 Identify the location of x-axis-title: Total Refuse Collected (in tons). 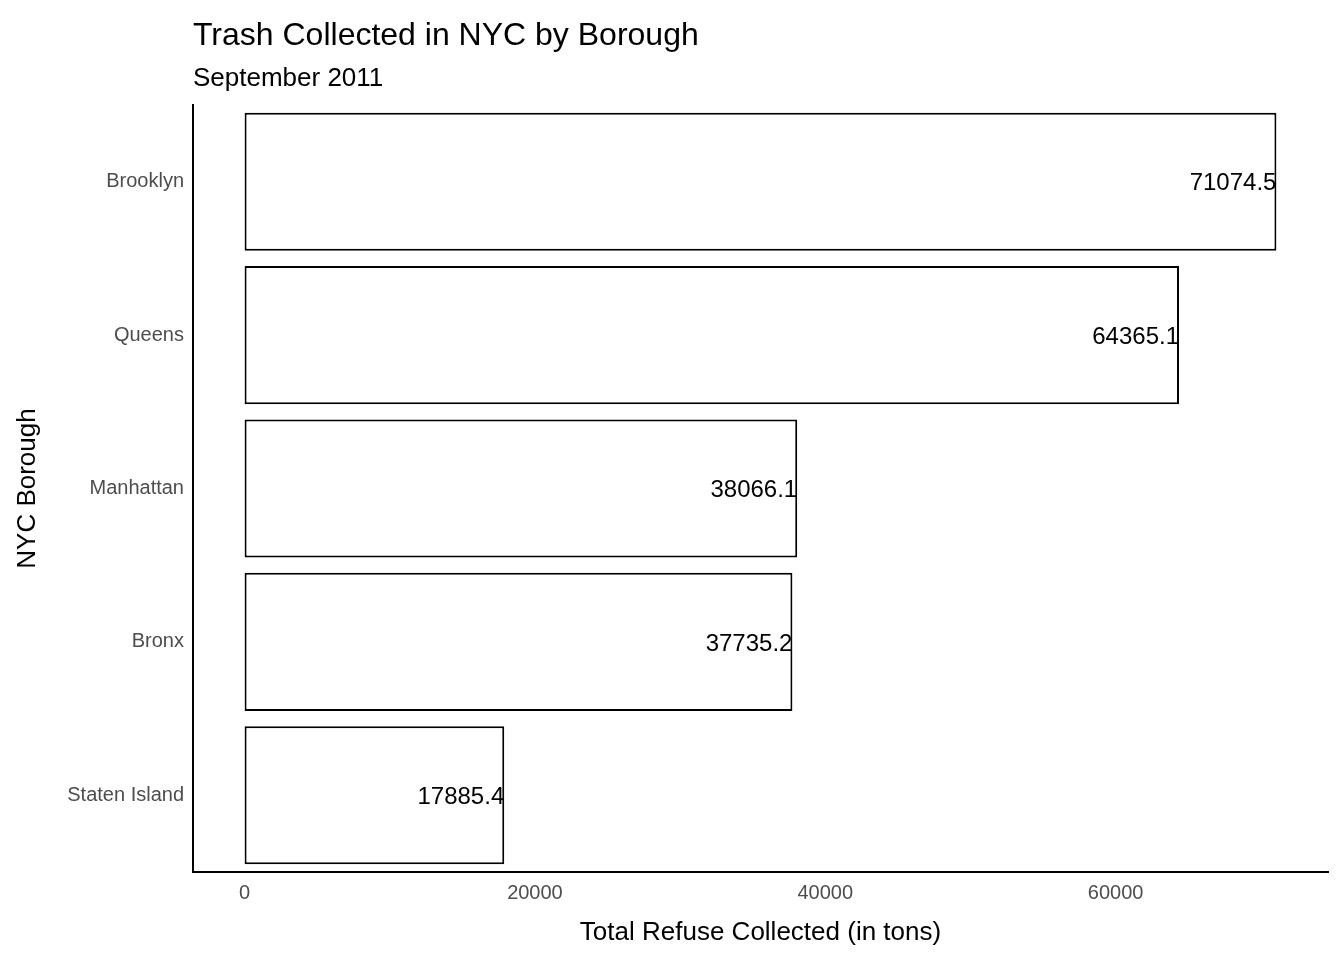
(760, 930).